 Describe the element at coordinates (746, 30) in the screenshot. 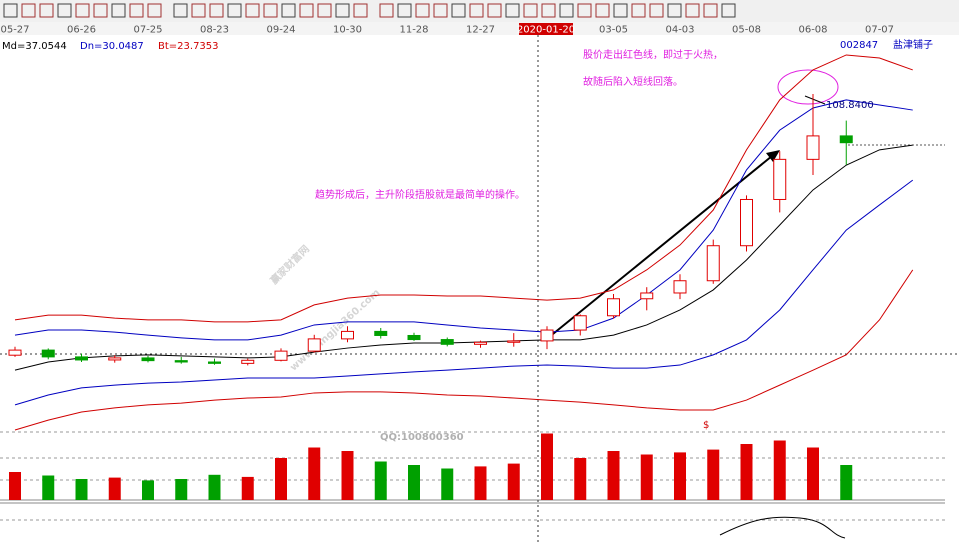

I see `x-tick-label: 05-08` at that location.